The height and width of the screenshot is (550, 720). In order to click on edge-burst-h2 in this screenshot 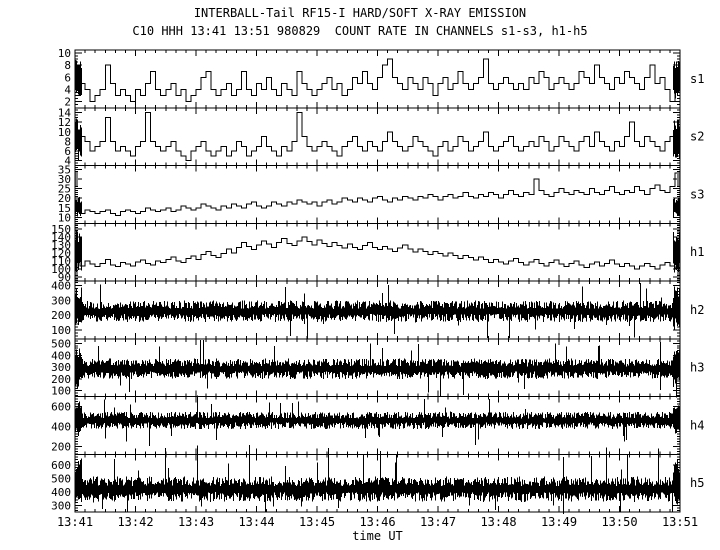, I will do `click(377, 308)`.